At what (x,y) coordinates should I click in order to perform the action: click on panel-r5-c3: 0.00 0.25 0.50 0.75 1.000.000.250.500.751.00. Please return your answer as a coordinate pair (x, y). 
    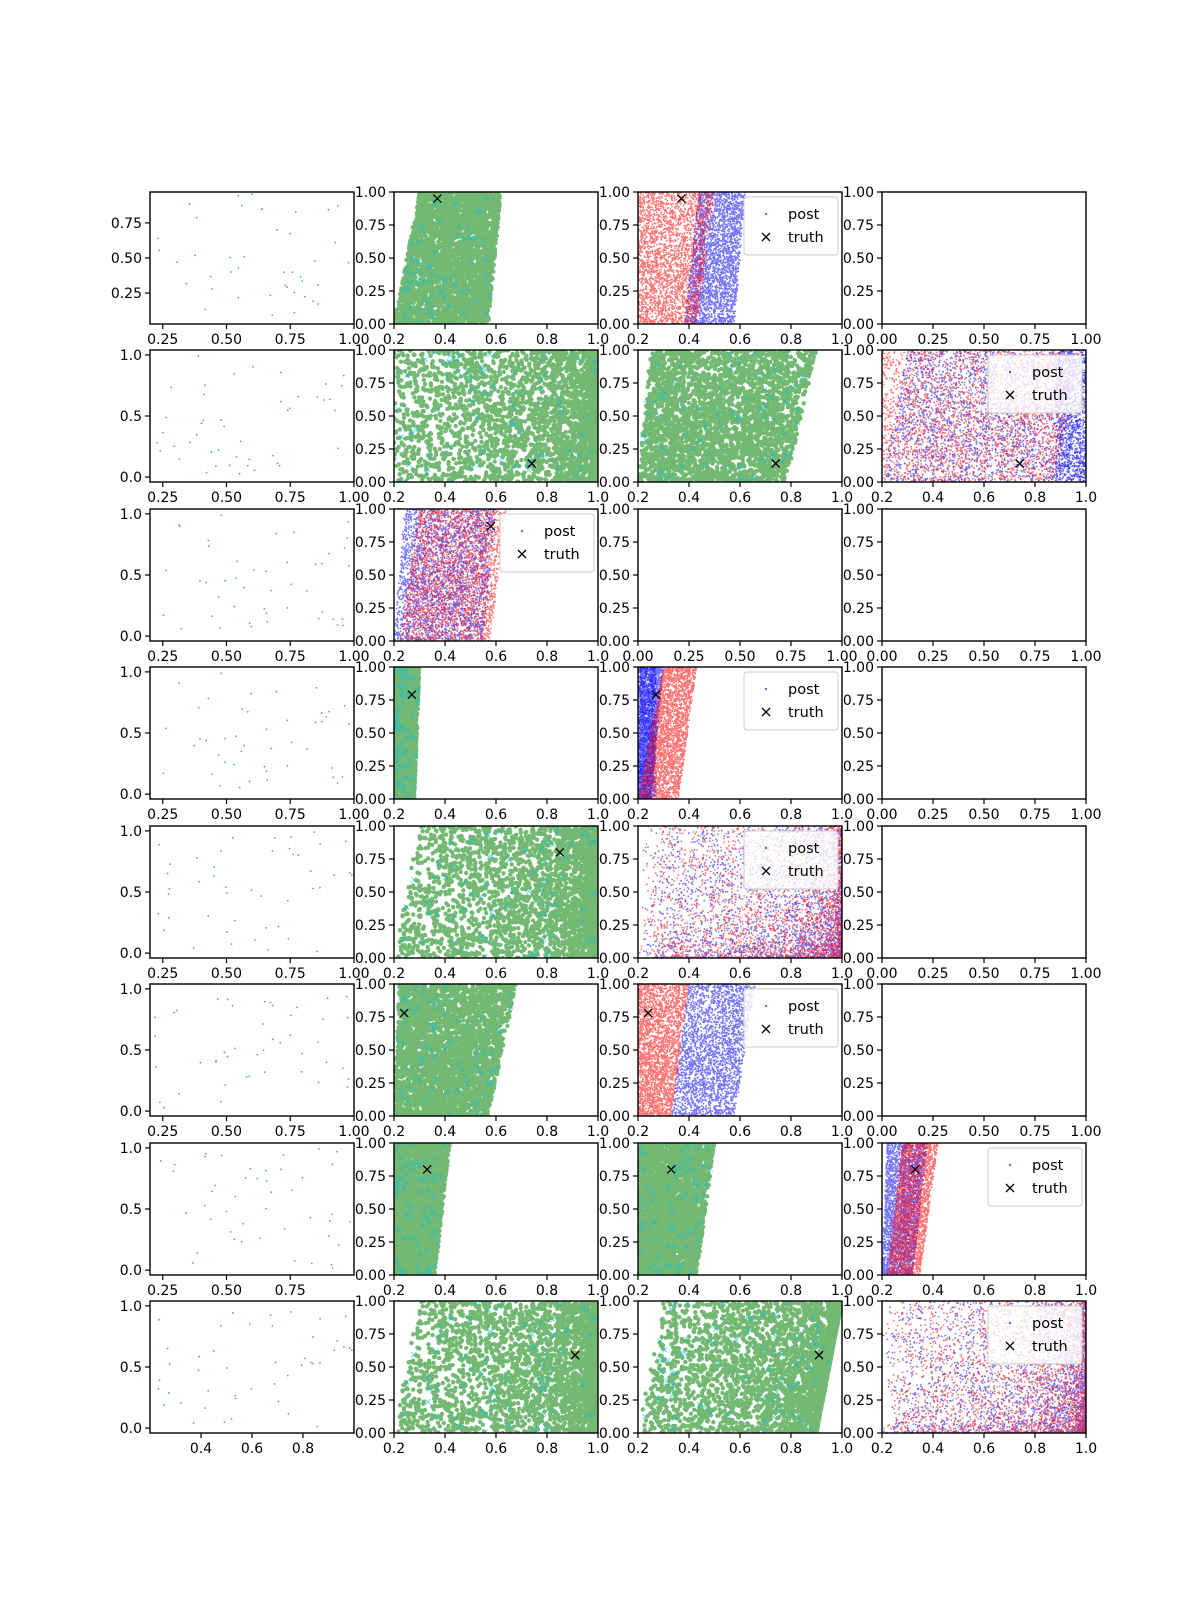
    Looking at the image, I should click on (972, 1058).